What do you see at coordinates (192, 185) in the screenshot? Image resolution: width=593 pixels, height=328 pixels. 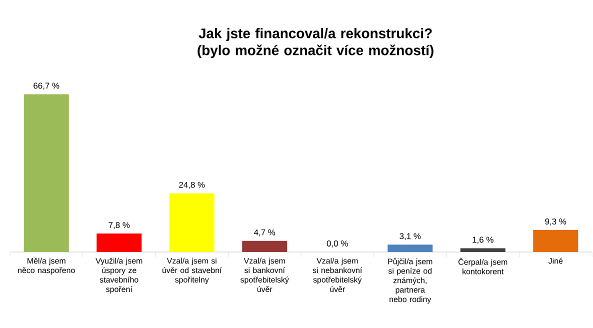 I see `data-label: 24,8 %` at bounding box center [192, 185].